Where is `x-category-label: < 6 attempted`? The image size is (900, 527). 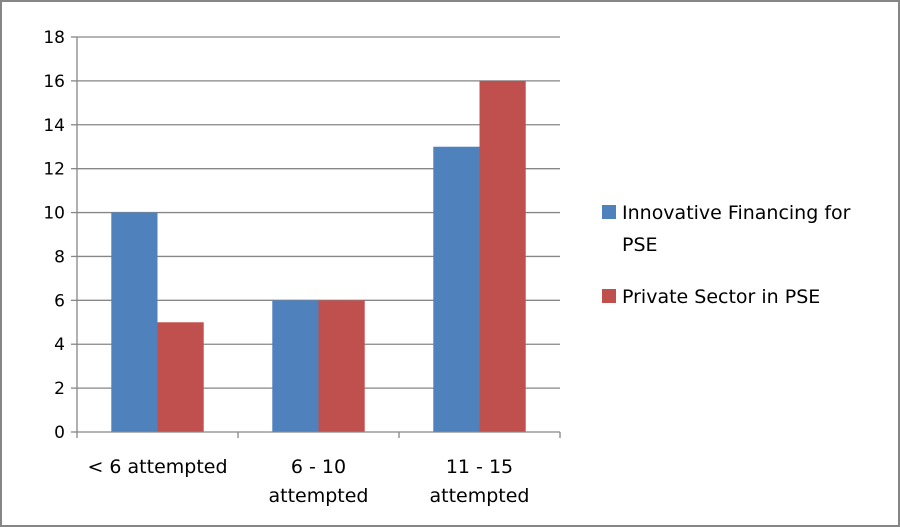 x-category-label: < 6 attempted is located at coordinates (157, 467).